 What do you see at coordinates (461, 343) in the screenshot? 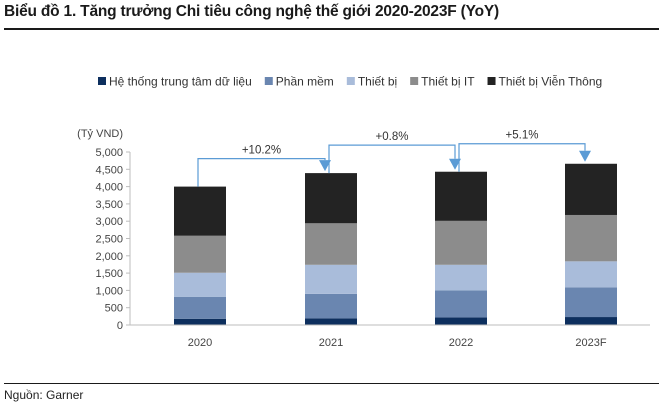
I see `x-tick-label: 2022` at bounding box center [461, 343].